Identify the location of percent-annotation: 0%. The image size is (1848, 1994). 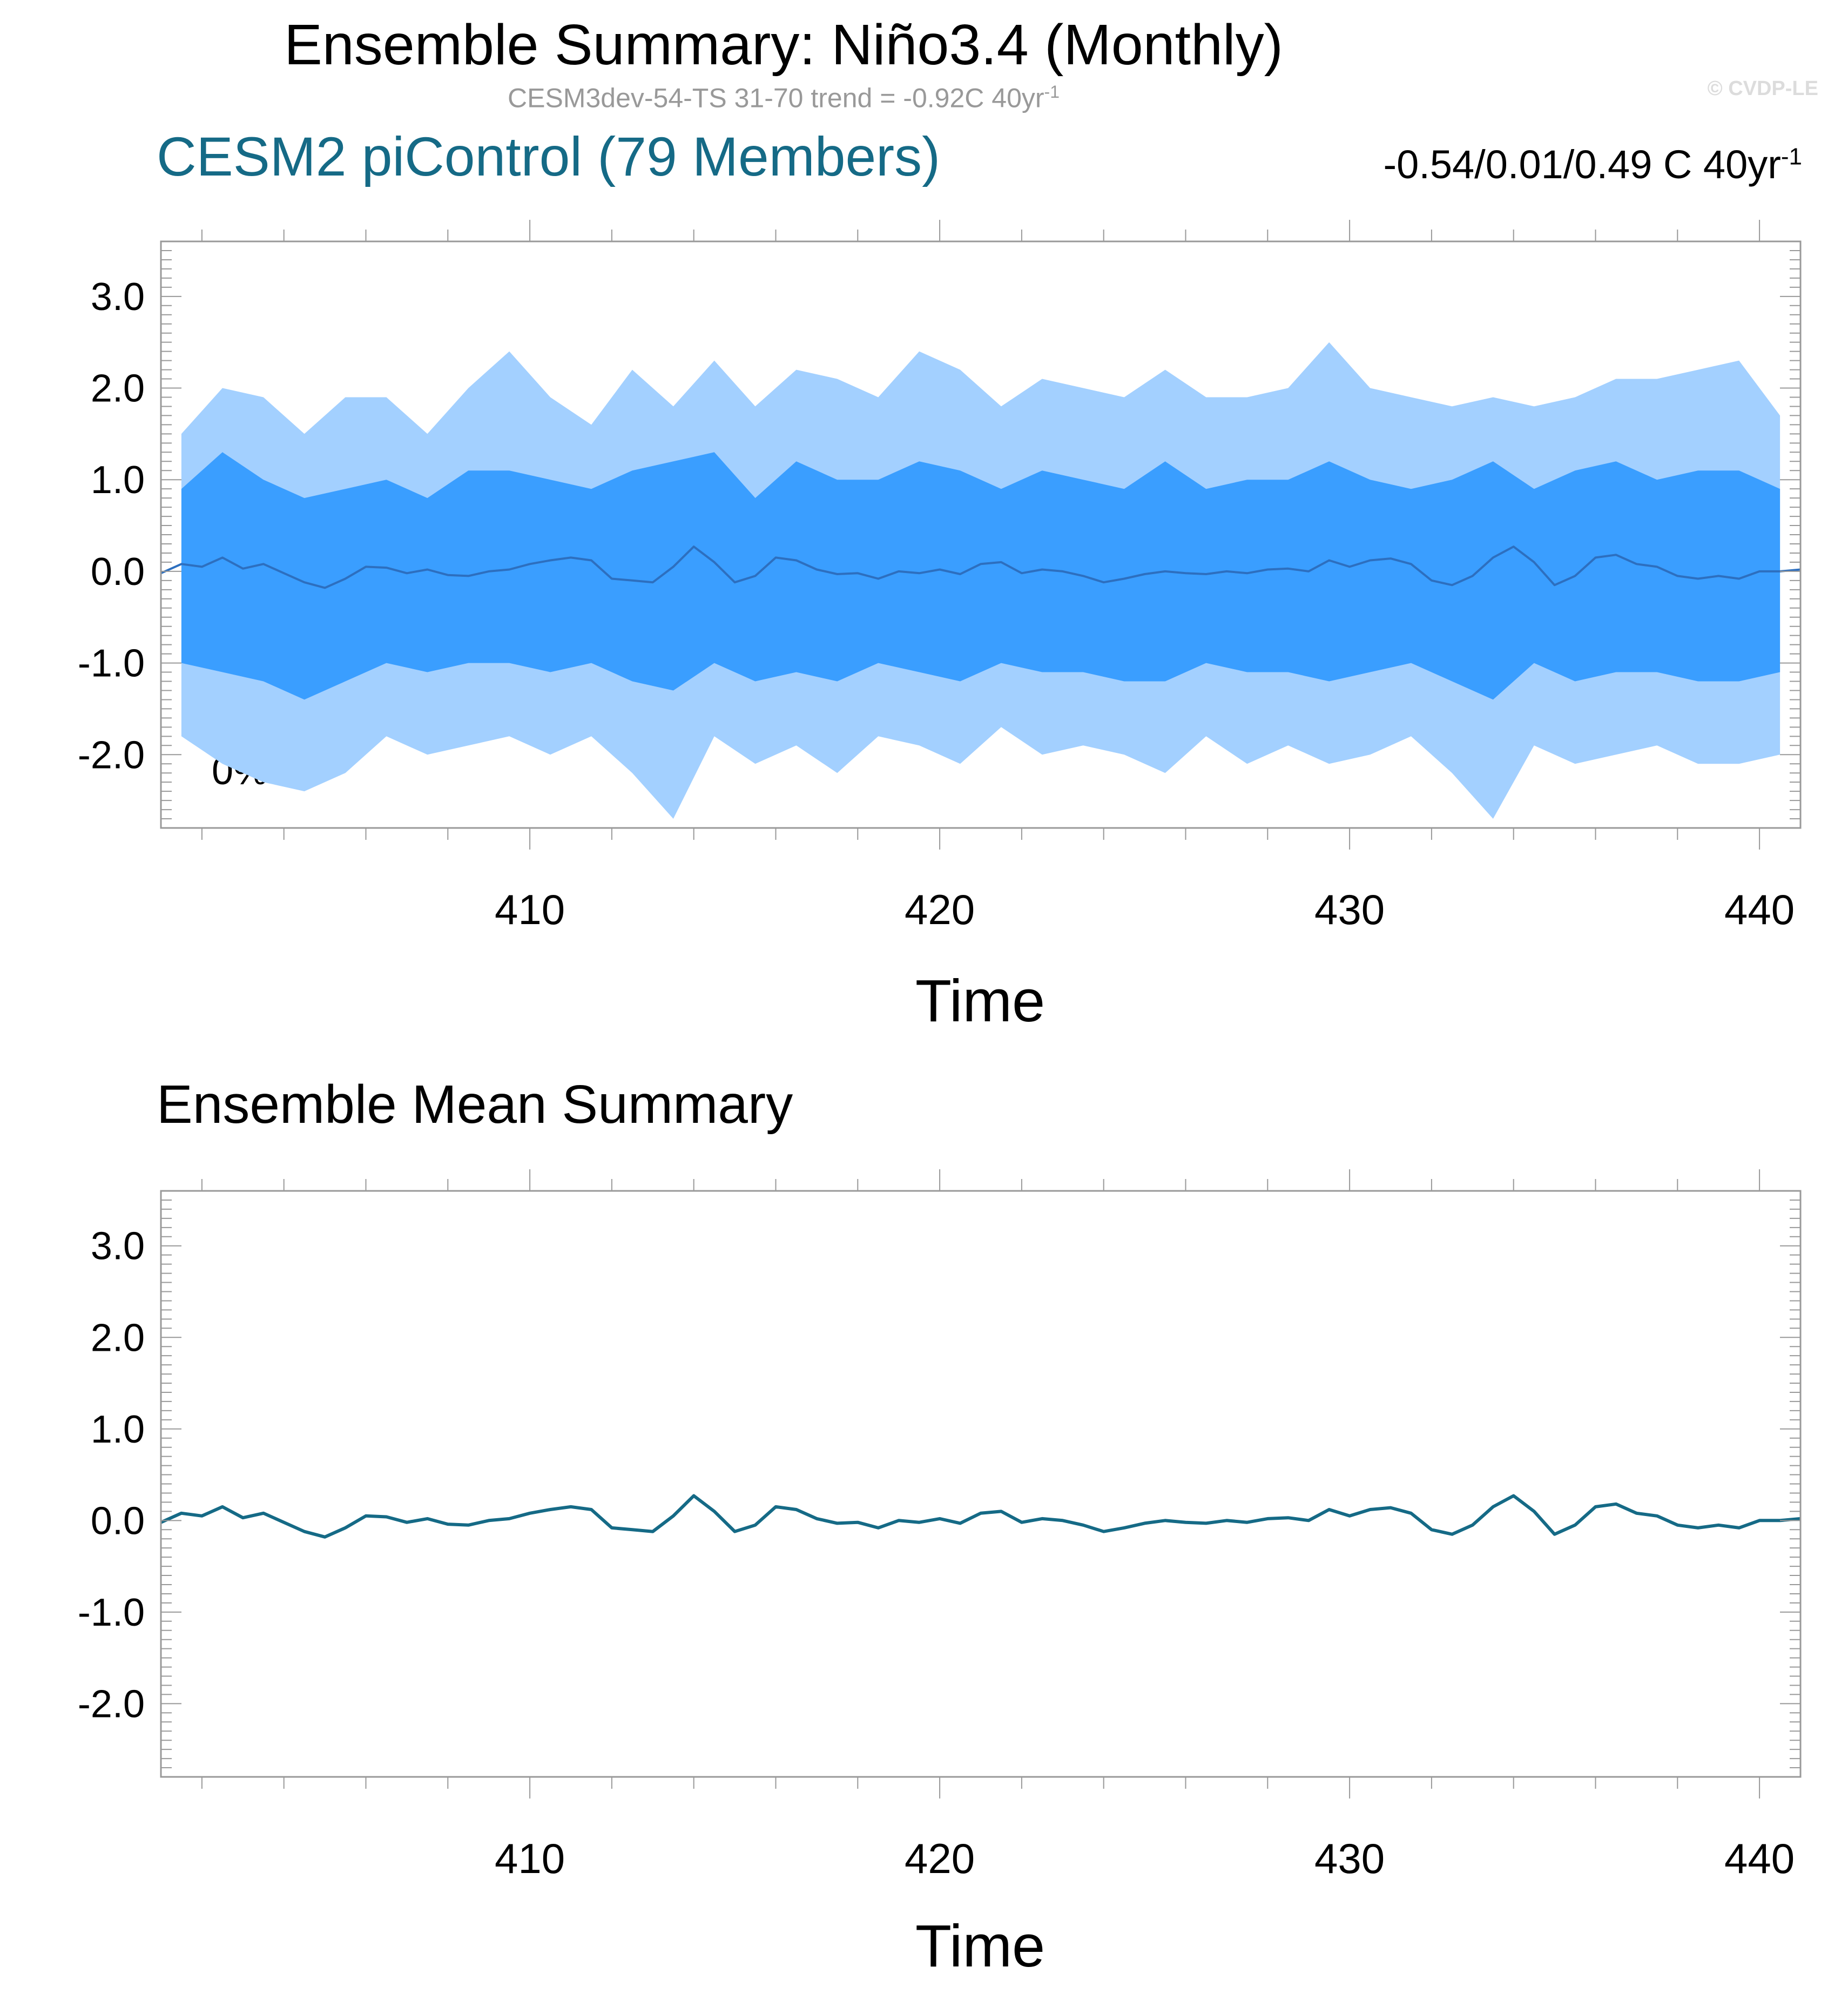
(240, 772).